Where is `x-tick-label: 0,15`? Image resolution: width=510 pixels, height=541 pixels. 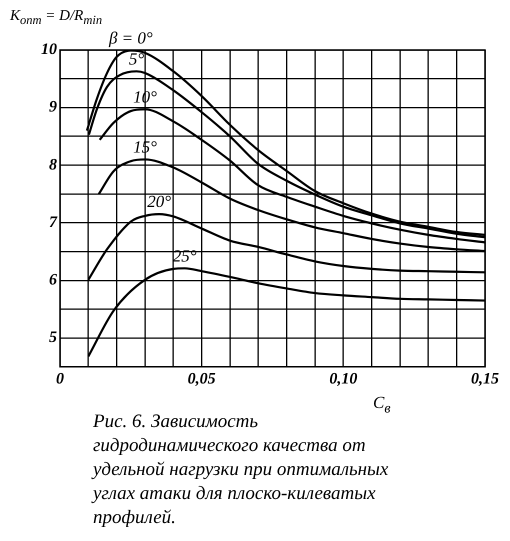
x-tick-label: 0,15 is located at coordinates (485, 379).